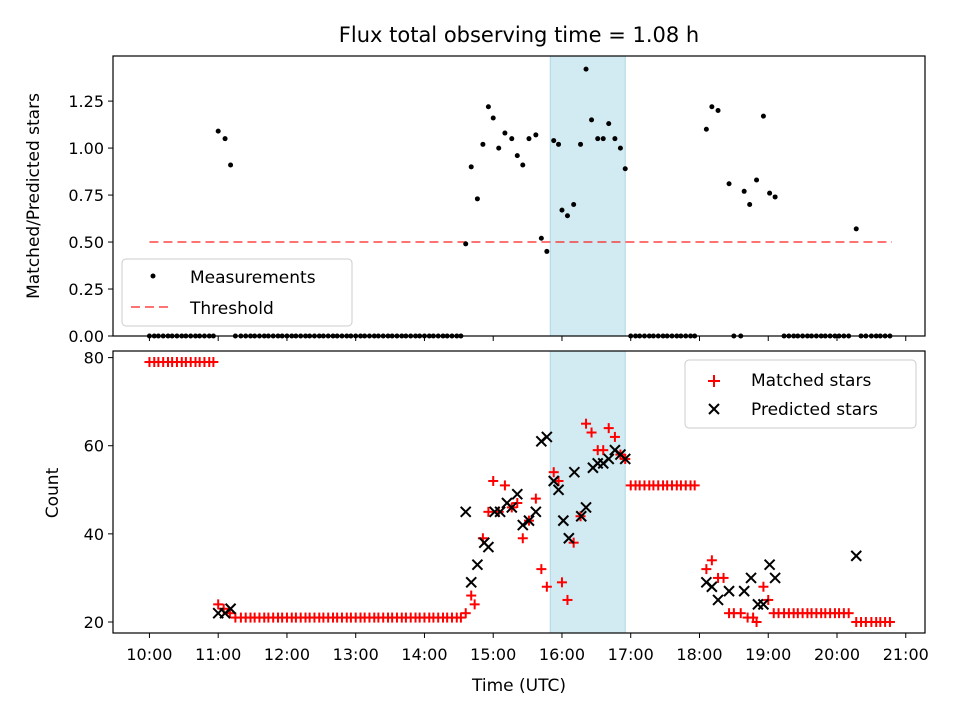 The height and width of the screenshot is (720, 960). What do you see at coordinates (837, 654) in the screenshot?
I see `x-tick-label: 20:00` at bounding box center [837, 654].